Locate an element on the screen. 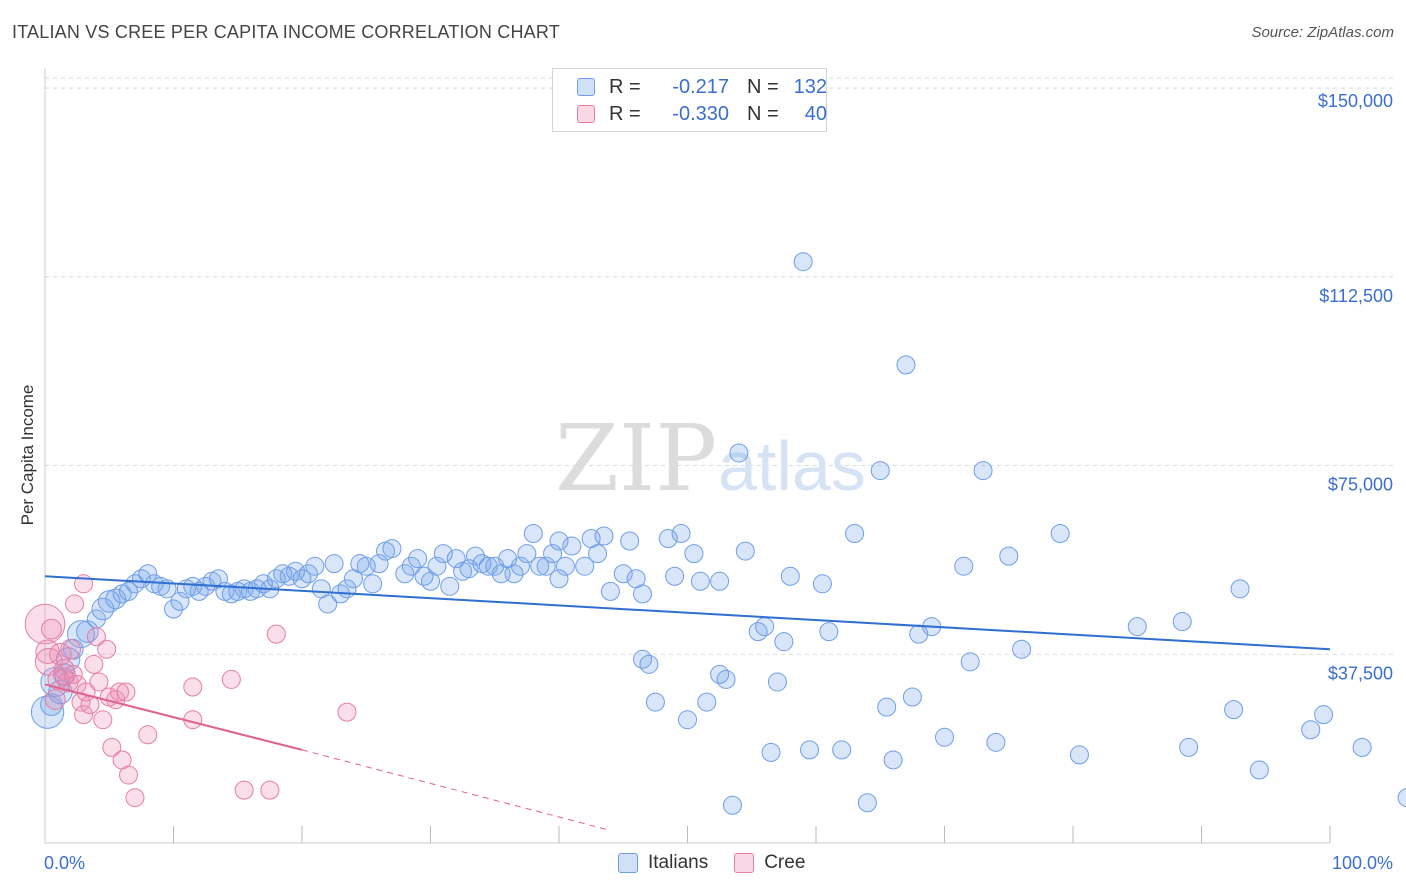  legend-label-italians: Italians is located at coordinates (678, 862).